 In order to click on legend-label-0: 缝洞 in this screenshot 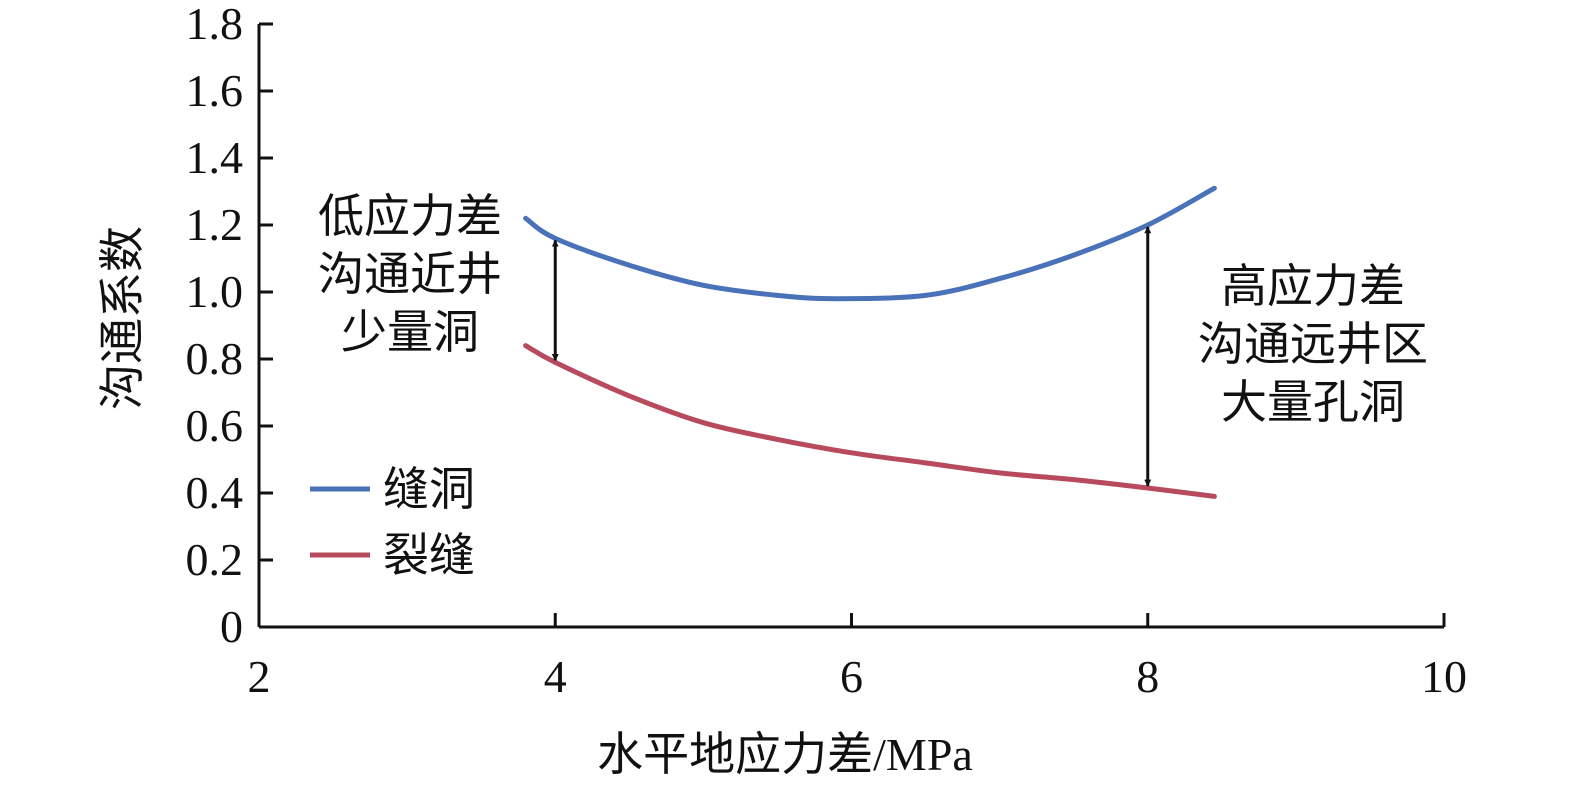, I will do `click(429, 489)`.